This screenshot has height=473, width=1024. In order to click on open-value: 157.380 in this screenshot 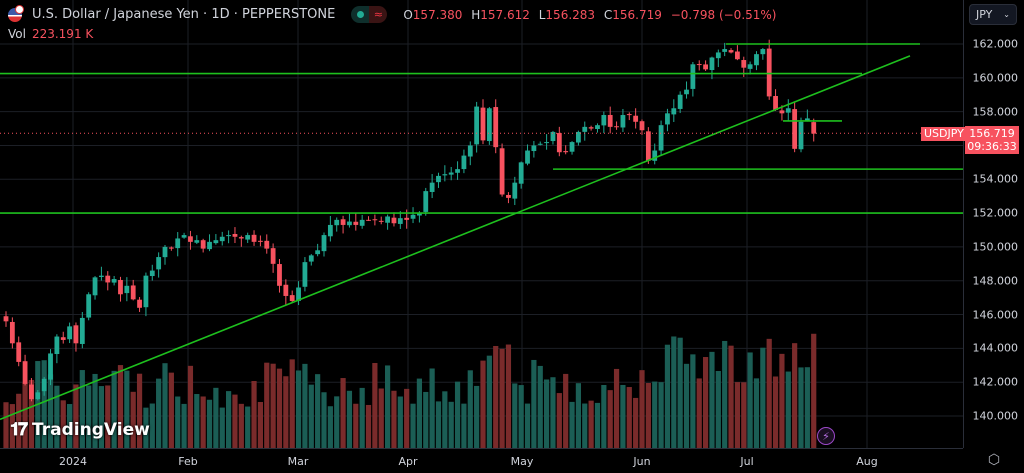, I will do `click(437, 14)`.